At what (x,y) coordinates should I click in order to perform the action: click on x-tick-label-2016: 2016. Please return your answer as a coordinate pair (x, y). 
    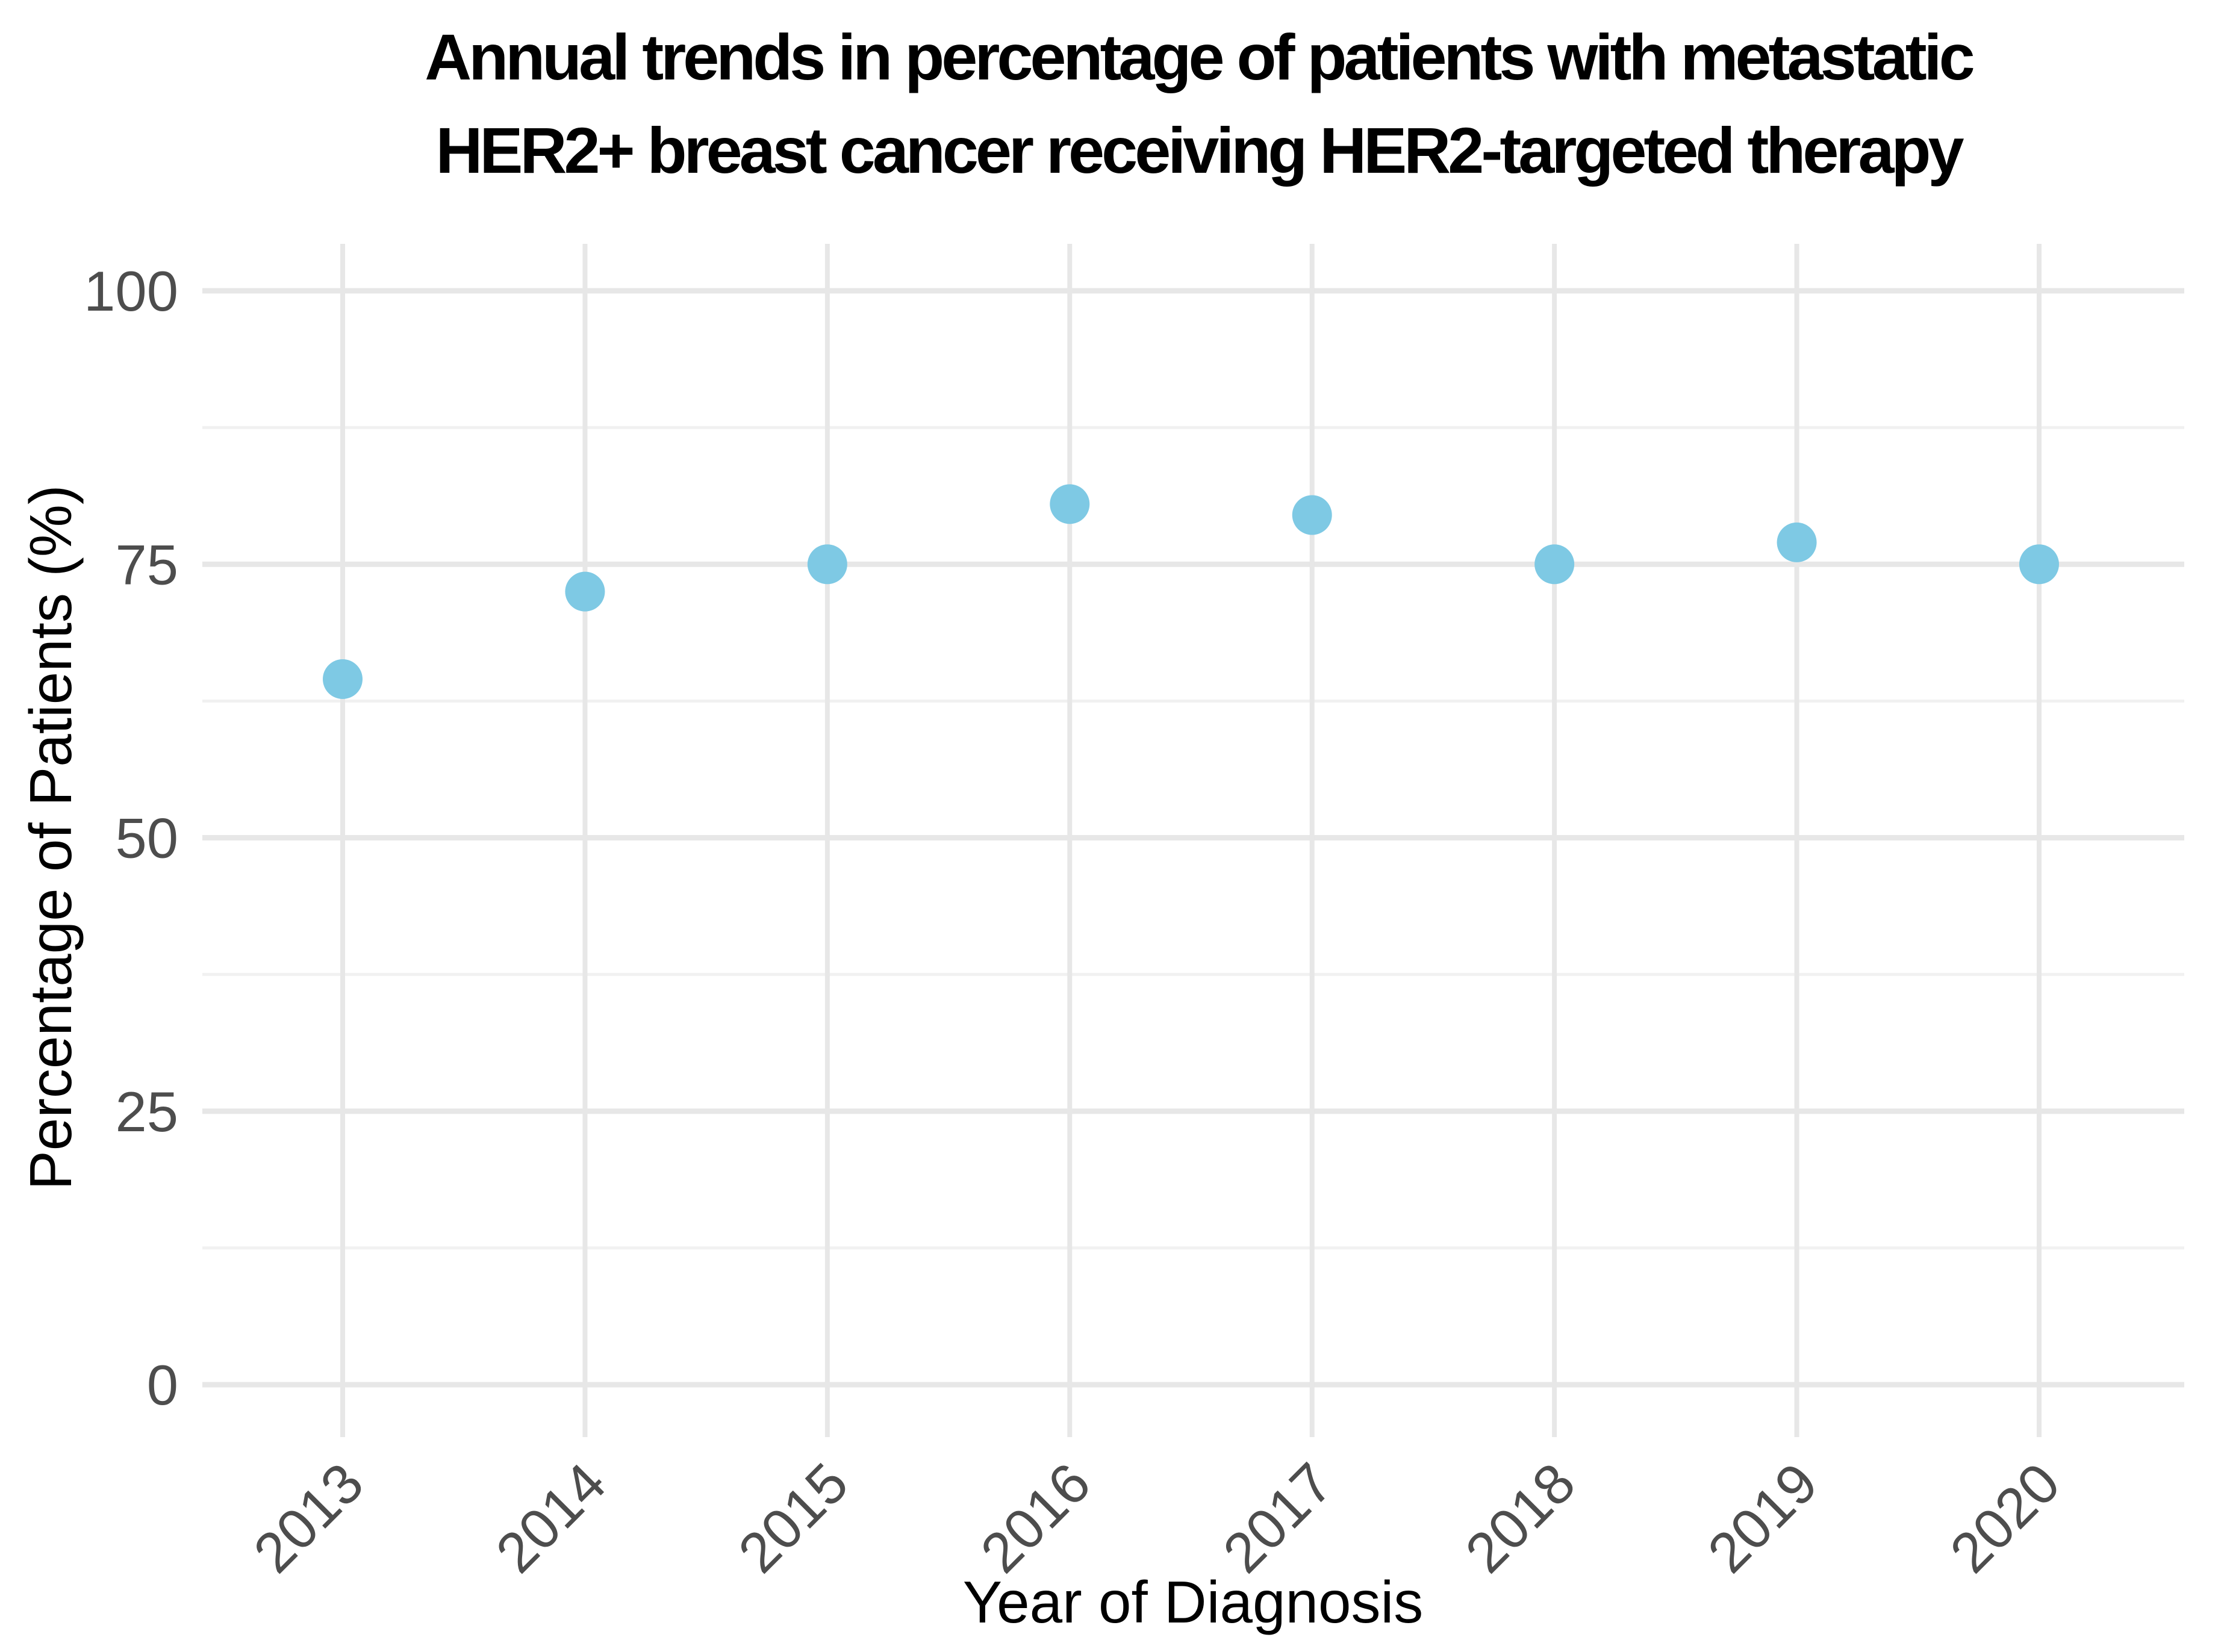
    Looking at the image, I should click on (1035, 1518).